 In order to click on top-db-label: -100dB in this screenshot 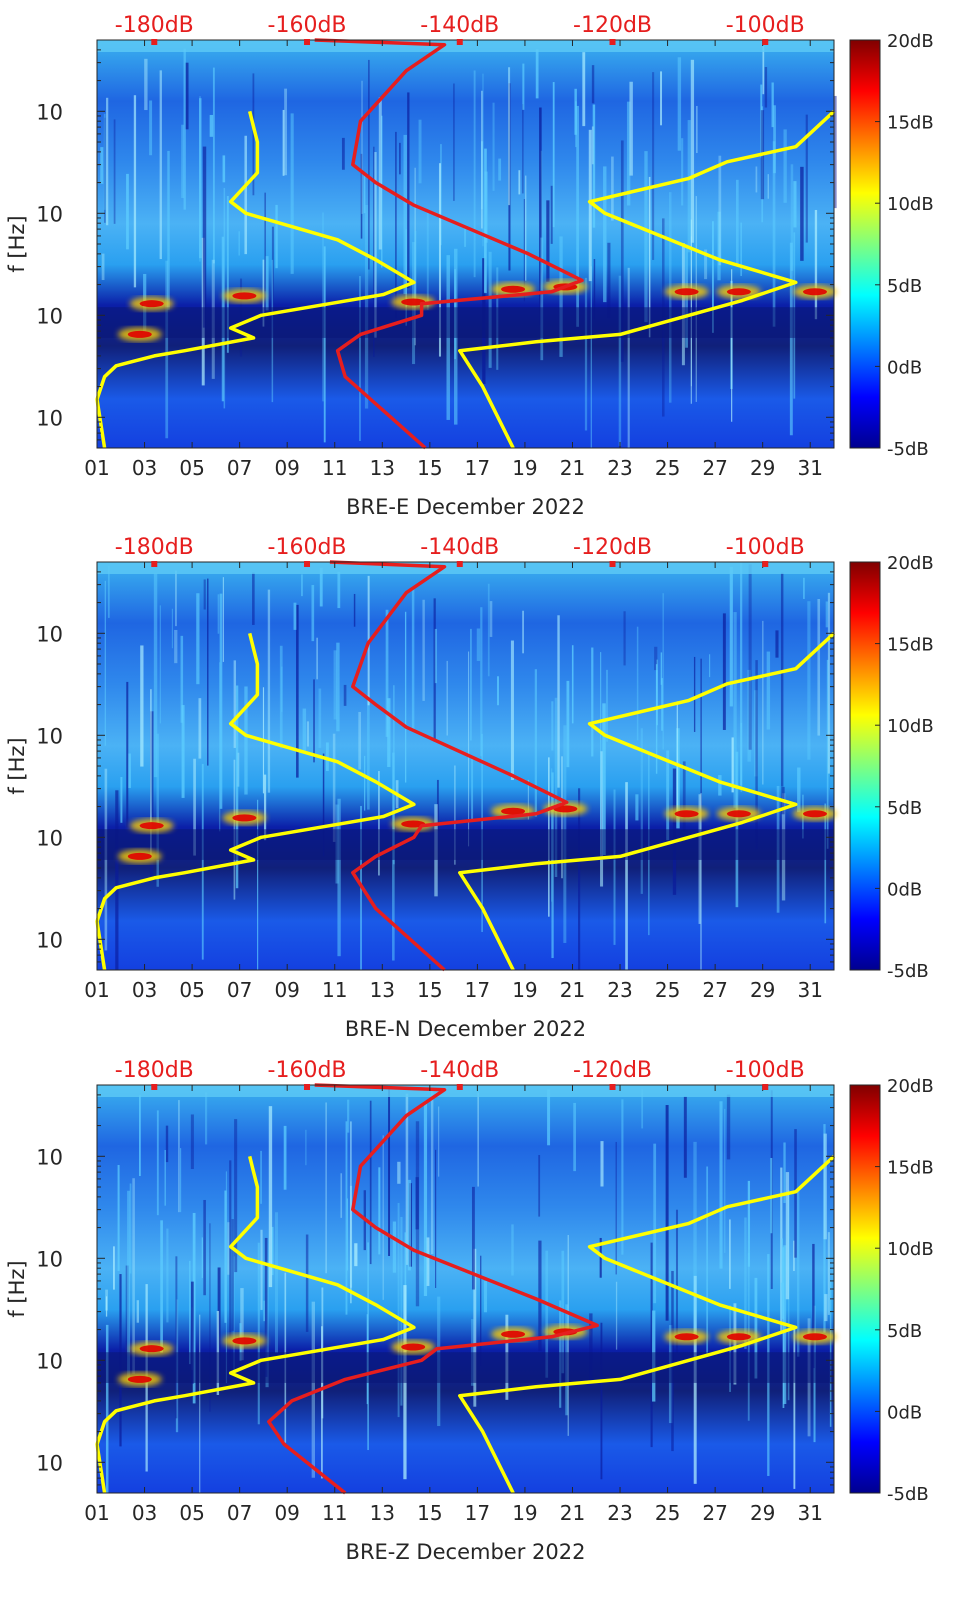, I will do `click(765, 25)`.